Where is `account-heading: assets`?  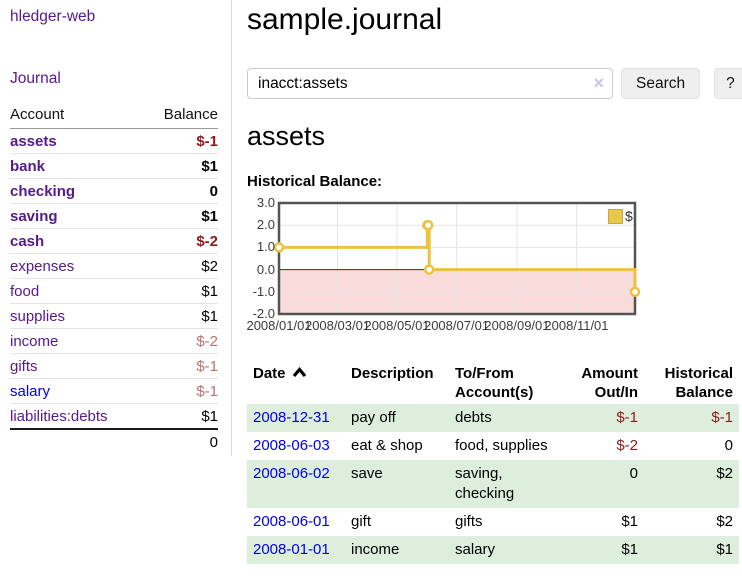
account-heading: assets is located at coordinates (286, 136).